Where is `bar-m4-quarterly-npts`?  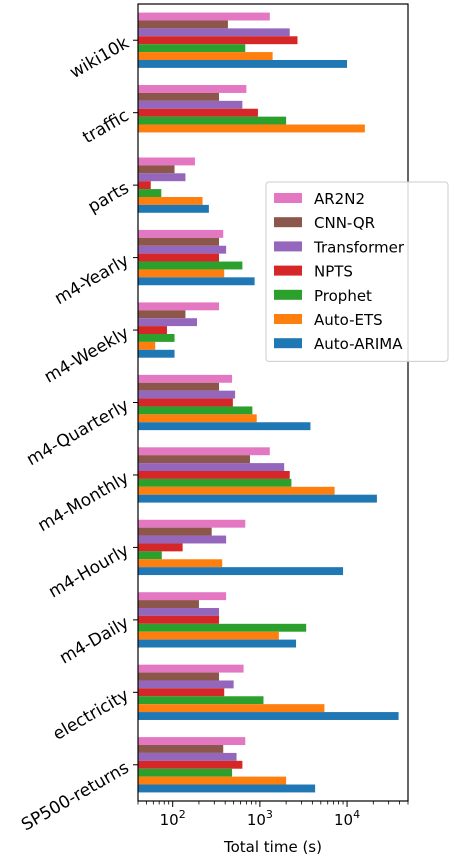
bar-m4-quarterly-npts is located at coordinates (185, 402).